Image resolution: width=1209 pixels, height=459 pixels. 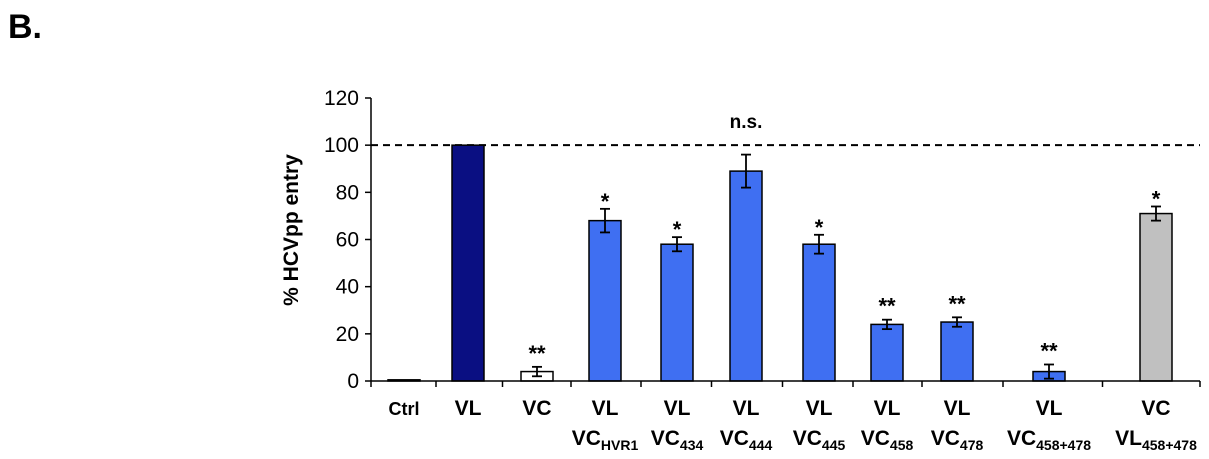 I want to click on y-axis-label: % HCVpp entry, so click(x=291, y=230).